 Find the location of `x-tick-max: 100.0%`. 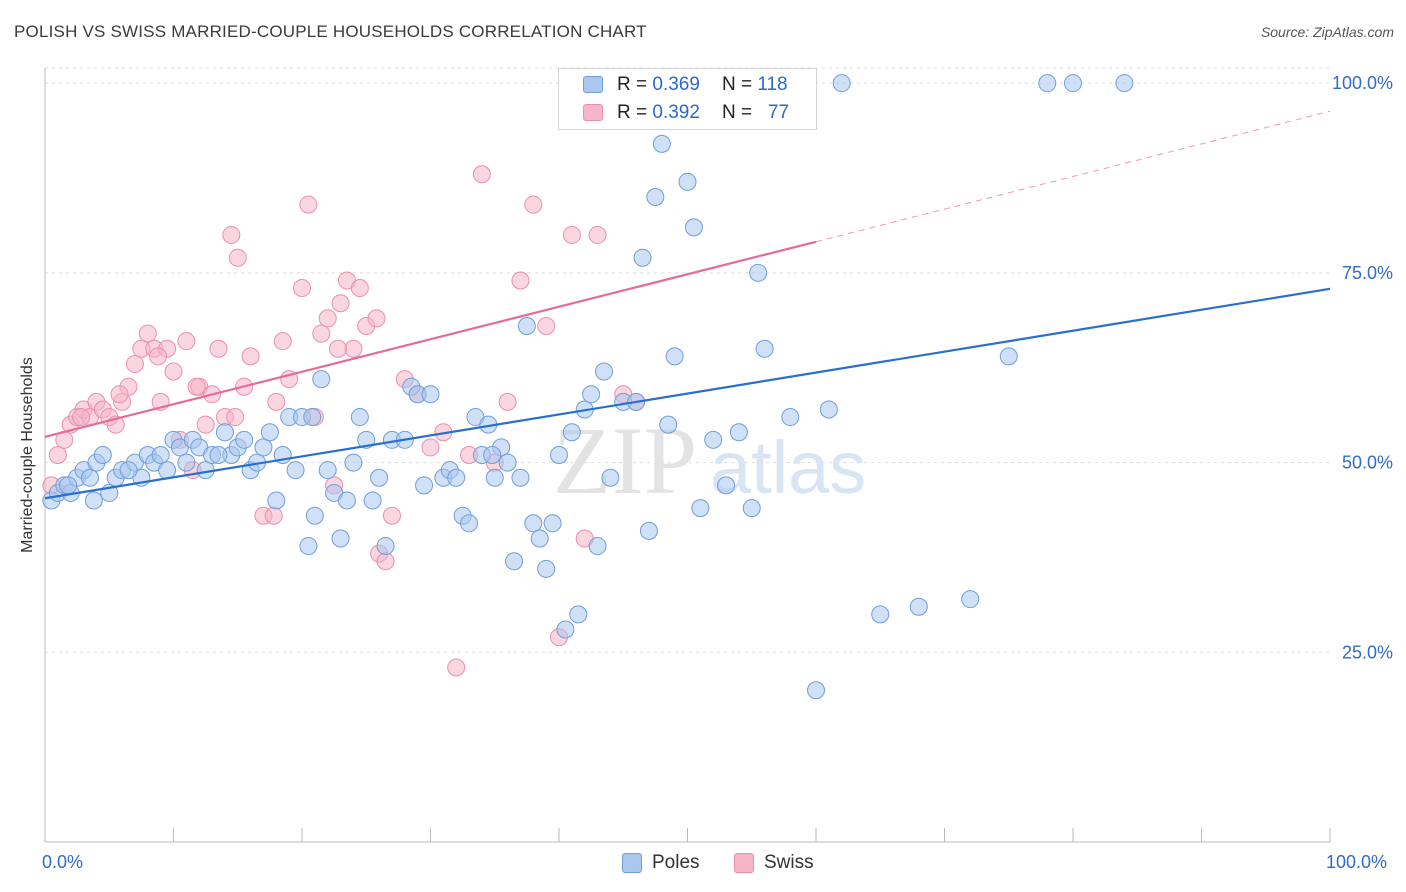

x-tick-max: 100.0% is located at coordinates (1357, 862).